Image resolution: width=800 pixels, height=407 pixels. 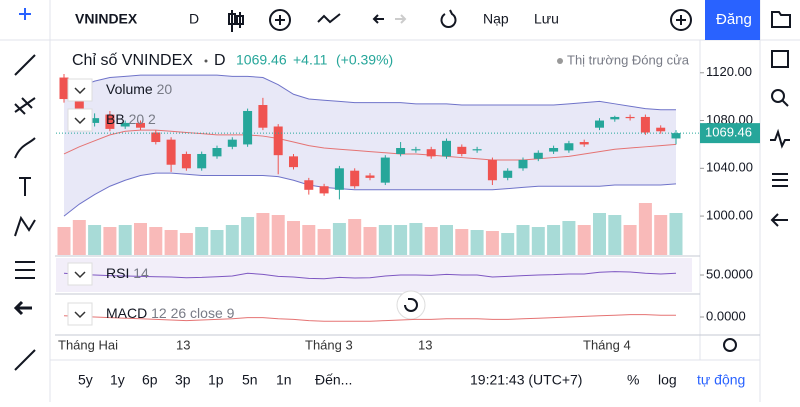 What do you see at coordinates (369, 318) in the screenshot?
I see `macd-line` at bounding box center [369, 318].